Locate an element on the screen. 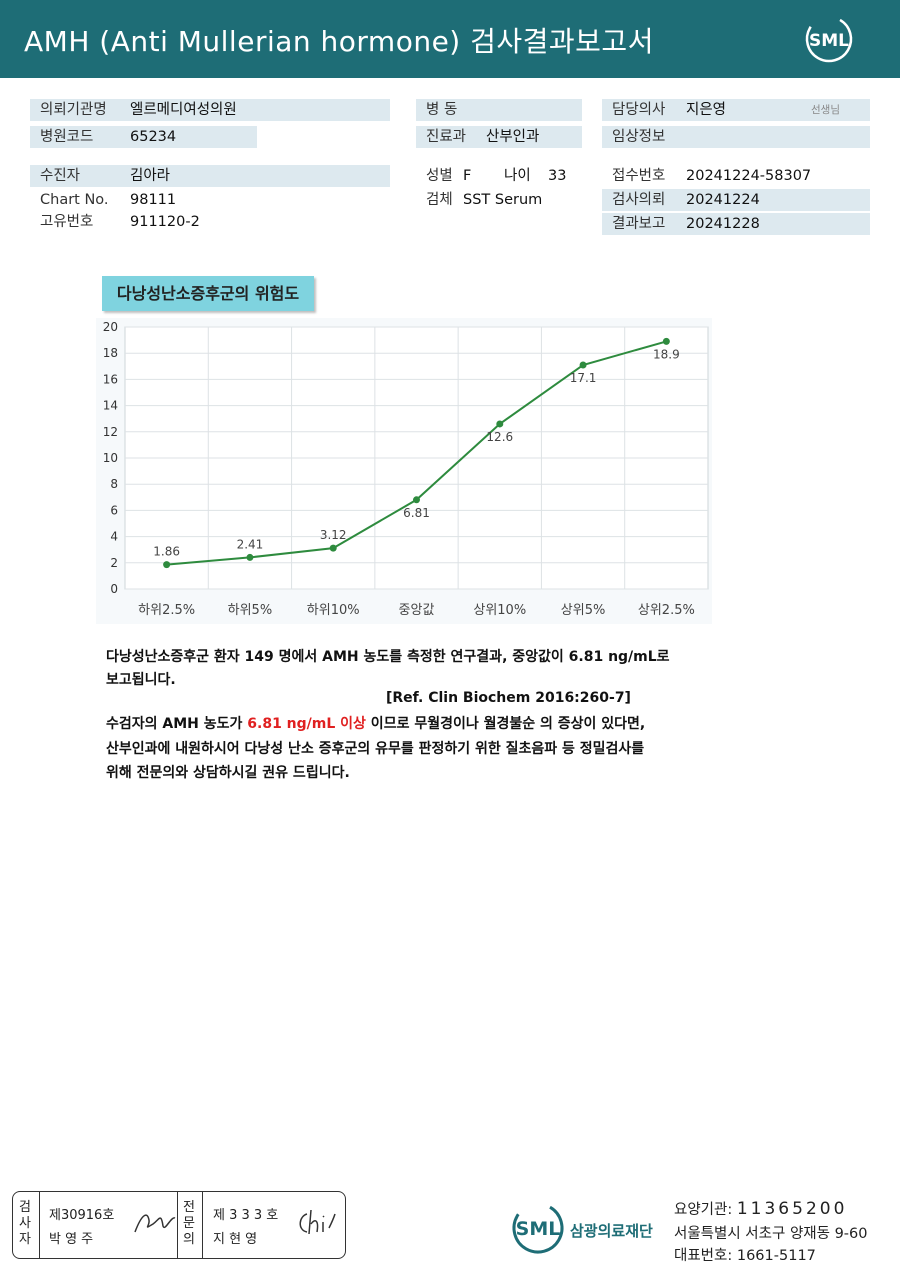  requesting-org-value: 엘르메디여성의원 is located at coordinates (183, 110).